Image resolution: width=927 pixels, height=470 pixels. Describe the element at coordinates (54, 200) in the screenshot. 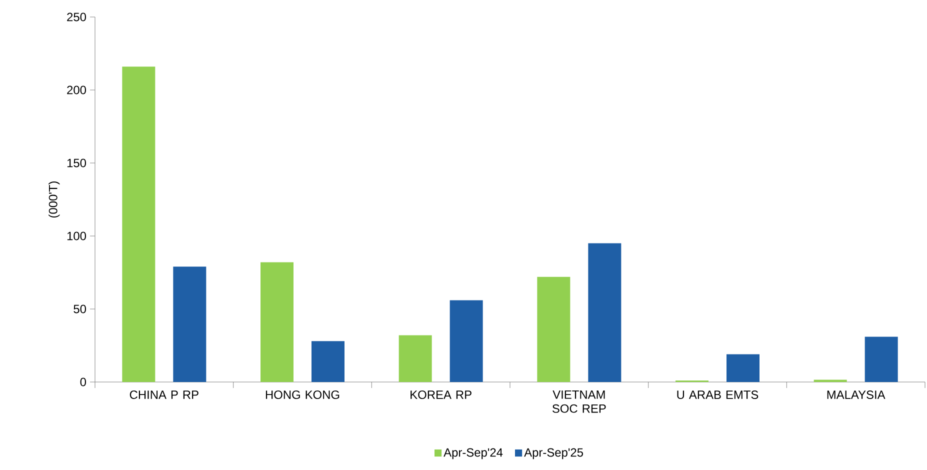

I see `y-axis-title: (000'T)` at that location.